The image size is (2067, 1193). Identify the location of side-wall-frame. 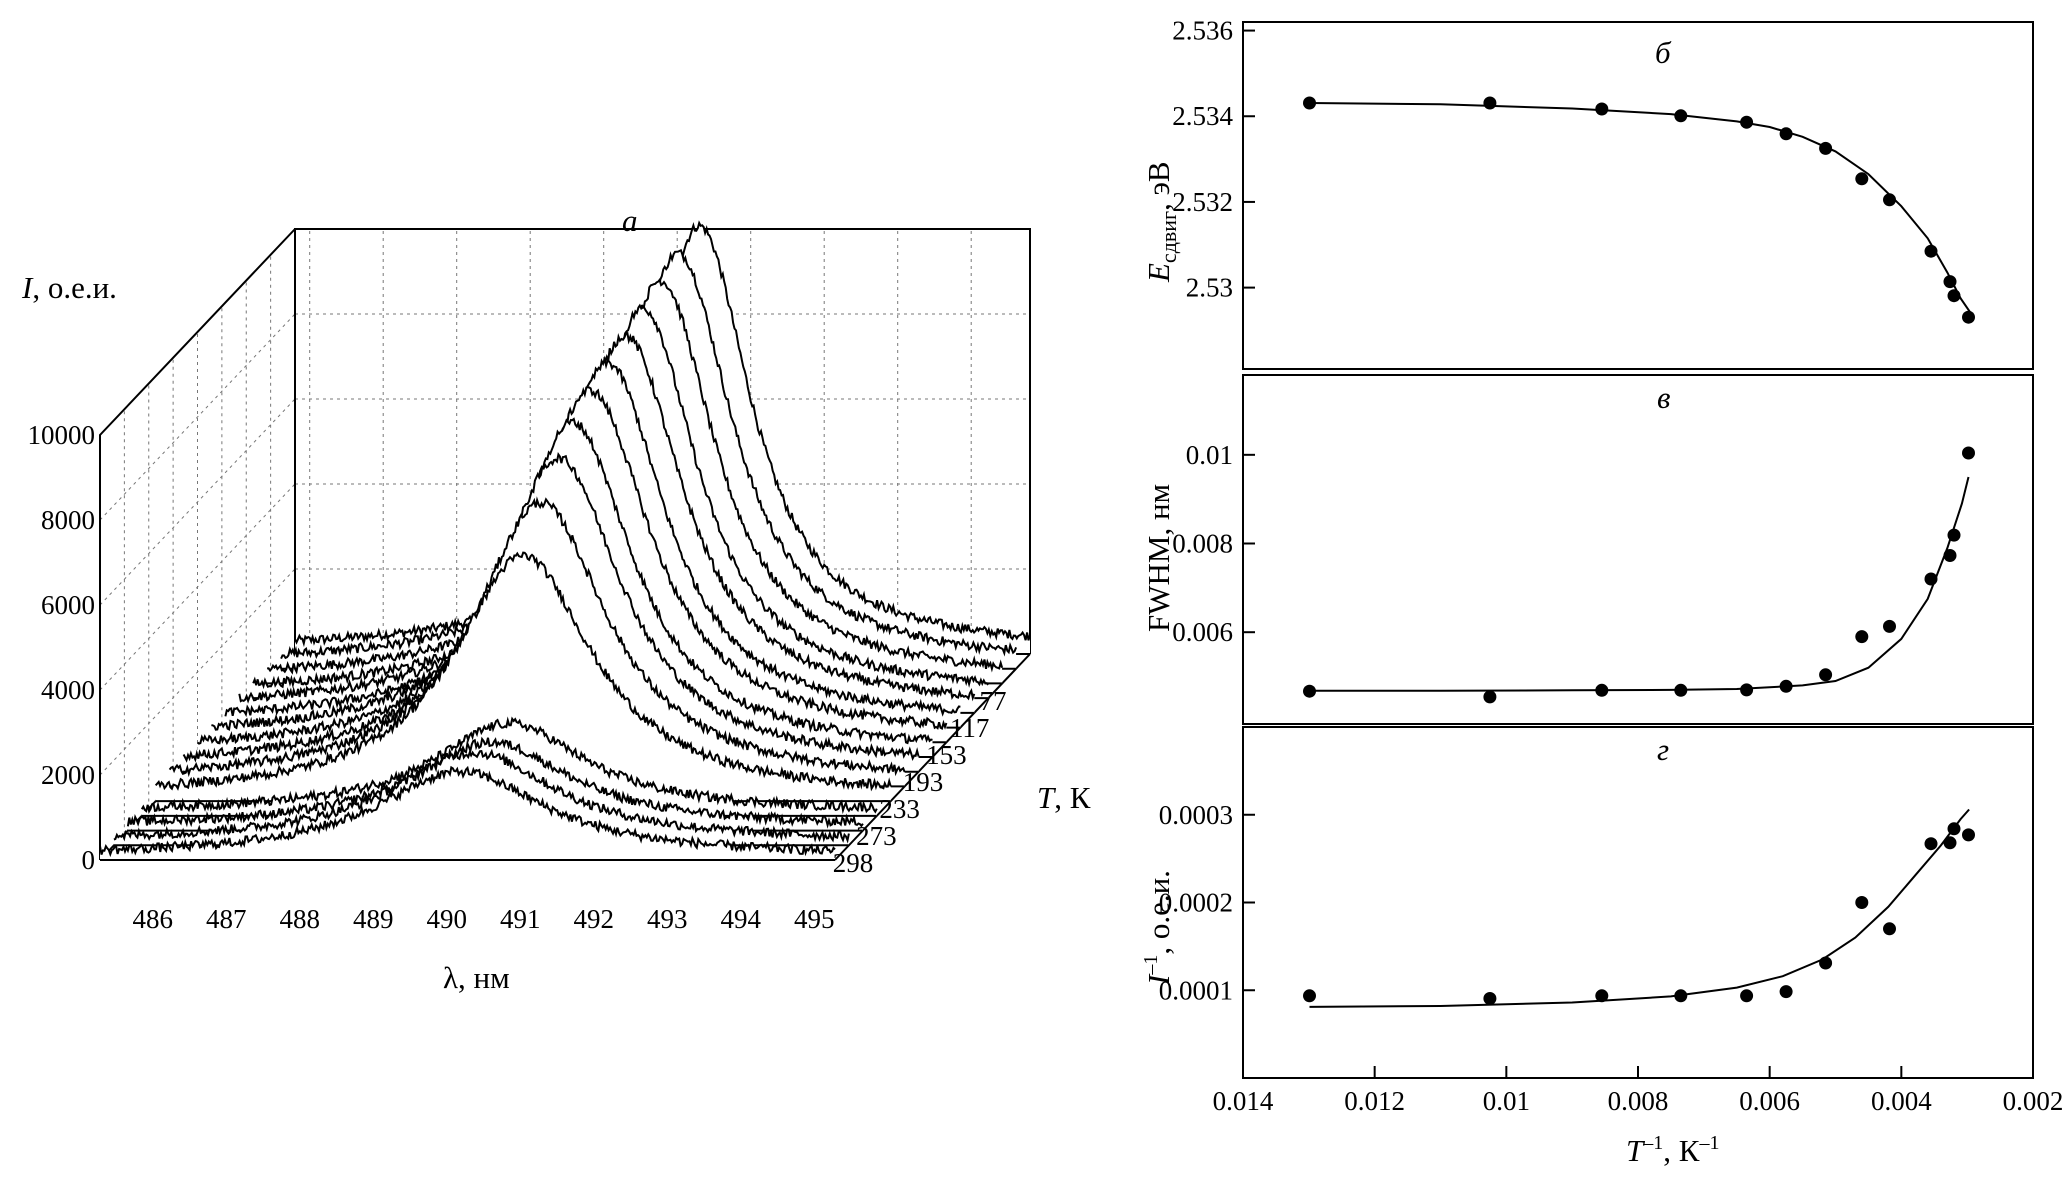
(197, 544).